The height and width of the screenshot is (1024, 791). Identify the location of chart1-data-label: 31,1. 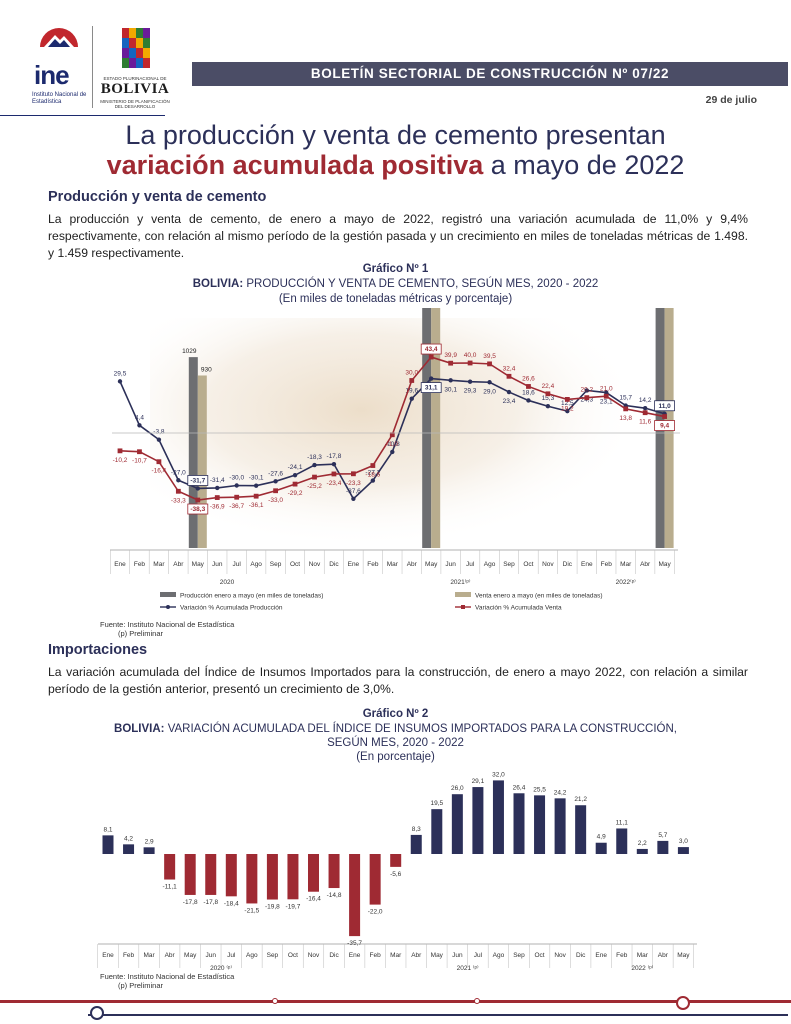
(431, 388).